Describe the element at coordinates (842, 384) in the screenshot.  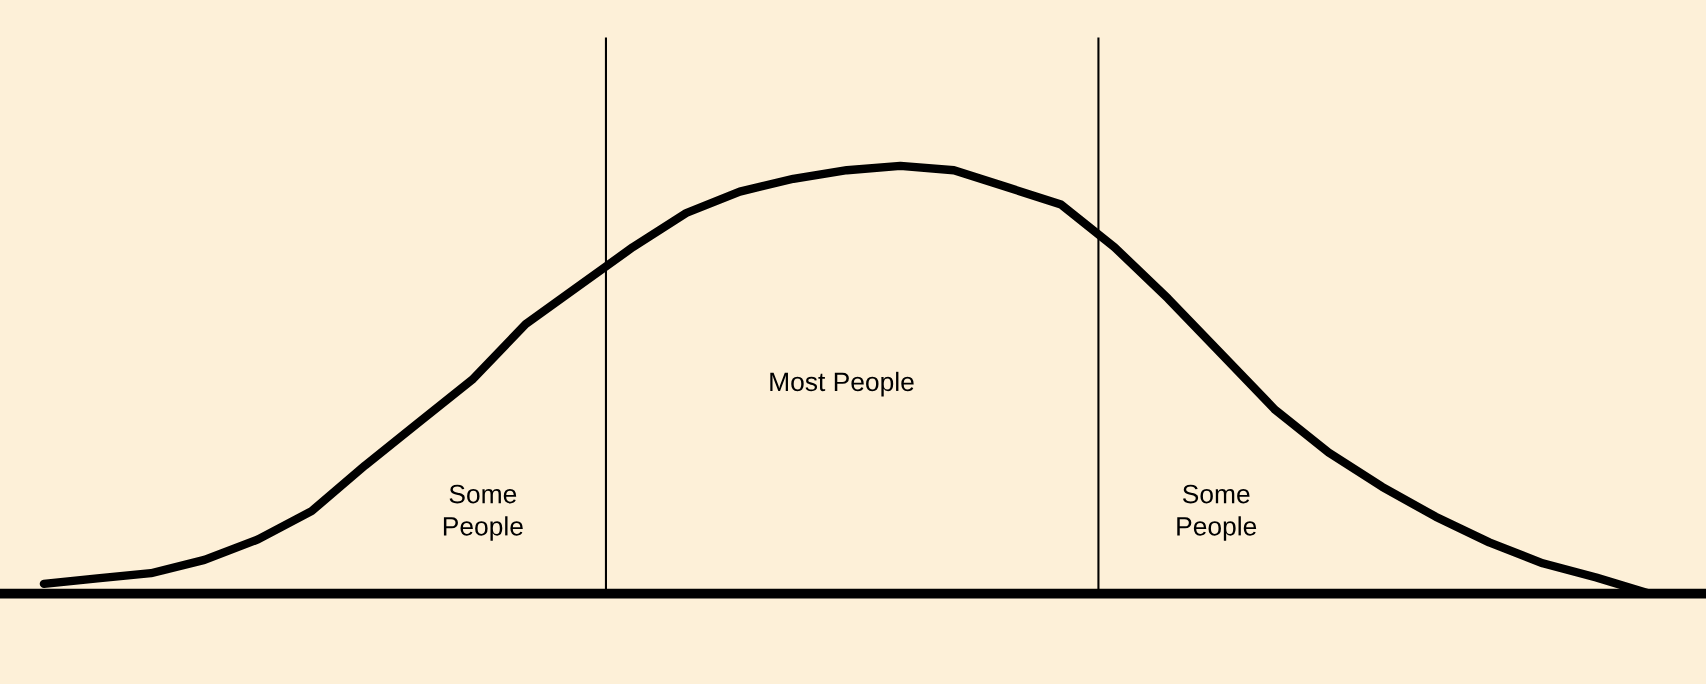
I see `annotation: Most People` at that location.